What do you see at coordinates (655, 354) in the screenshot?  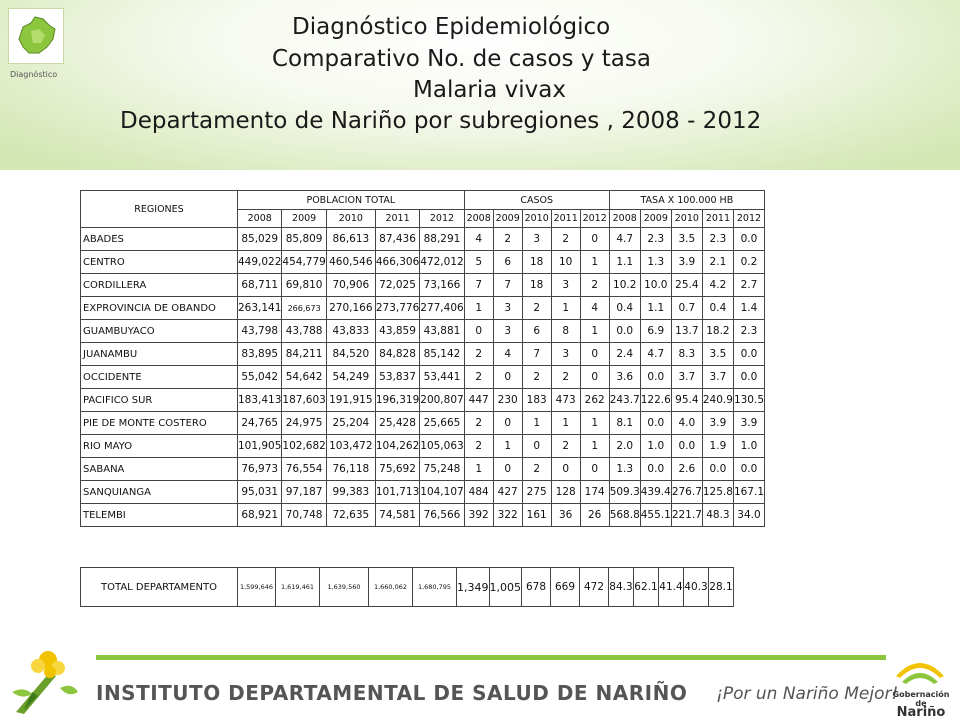 I see `tasa-cell: 4.7` at bounding box center [655, 354].